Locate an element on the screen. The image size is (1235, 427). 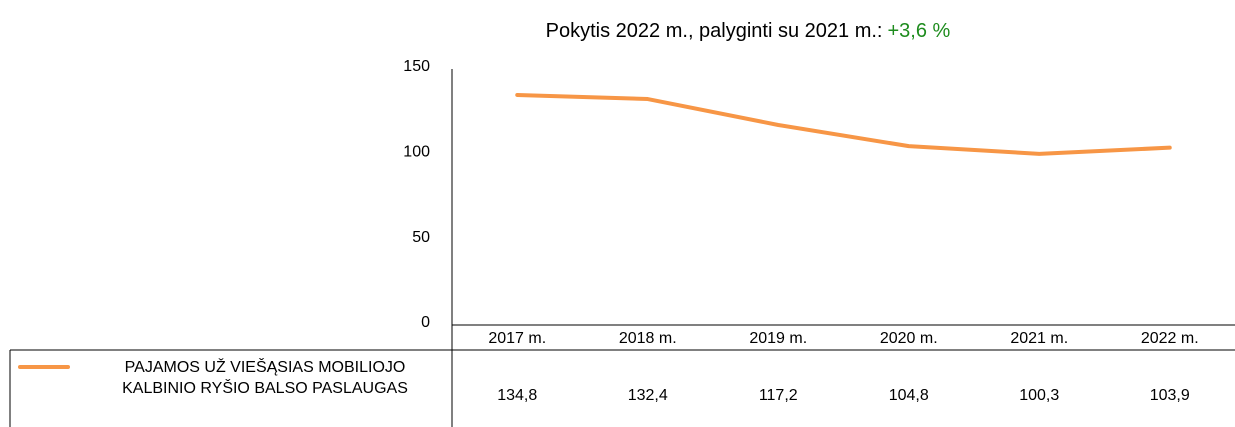
table-value: 117,2 is located at coordinates (778, 395).